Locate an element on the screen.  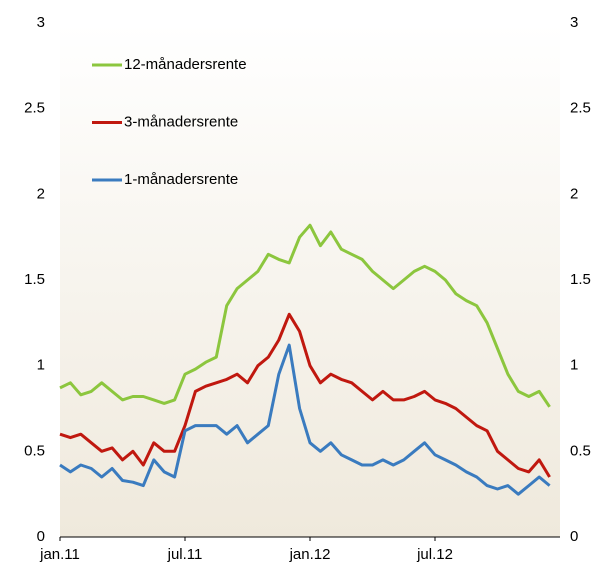
y-tick-label: 0.5 is located at coordinates (34, 450).